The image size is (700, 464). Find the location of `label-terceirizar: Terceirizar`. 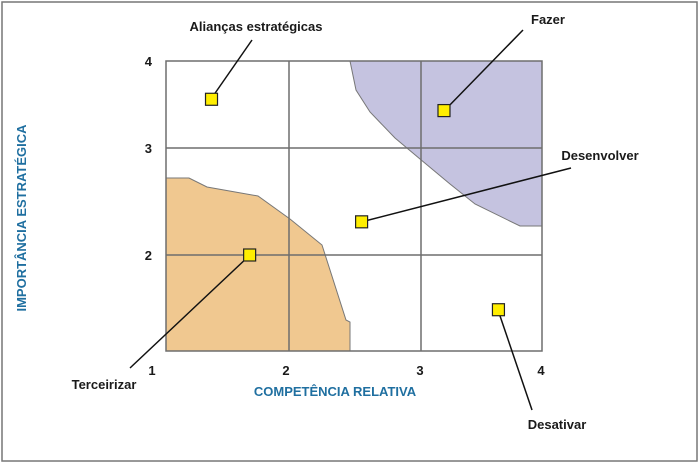

label-terceirizar: Terceirizar is located at coordinates (104, 384).